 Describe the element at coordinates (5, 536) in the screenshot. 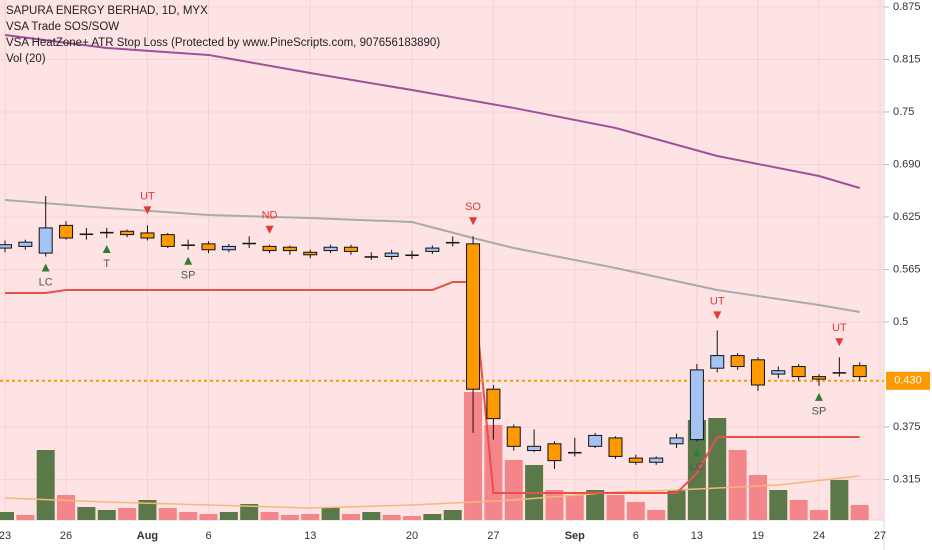

I see `x-tick-label: 23` at that location.